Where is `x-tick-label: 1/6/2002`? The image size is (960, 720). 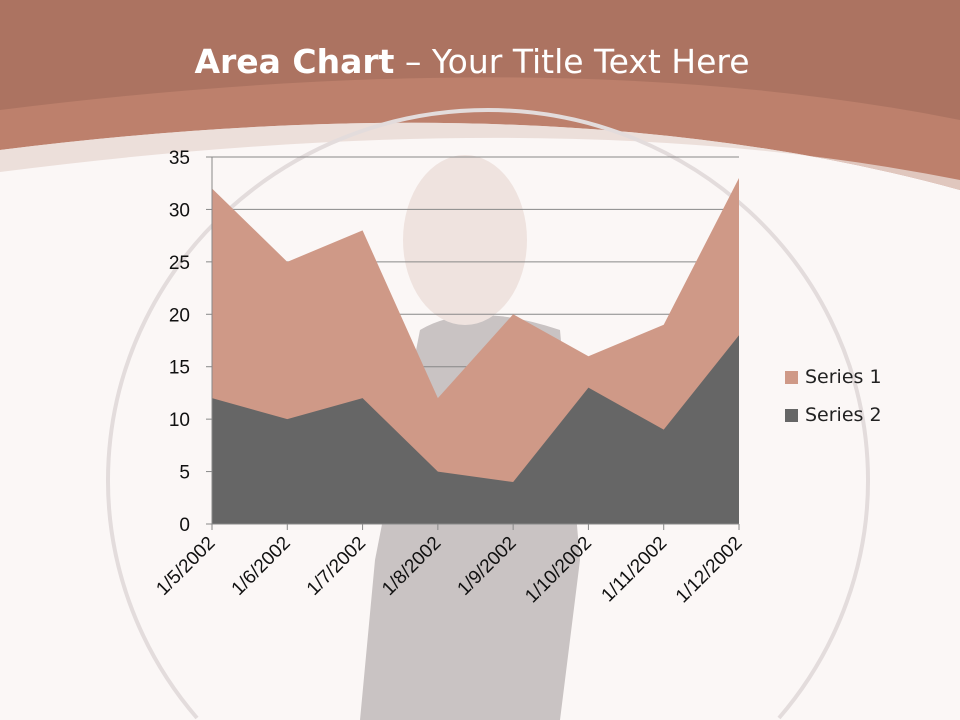 x-tick-label: 1/6/2002 is located at coordinates (261, 566).